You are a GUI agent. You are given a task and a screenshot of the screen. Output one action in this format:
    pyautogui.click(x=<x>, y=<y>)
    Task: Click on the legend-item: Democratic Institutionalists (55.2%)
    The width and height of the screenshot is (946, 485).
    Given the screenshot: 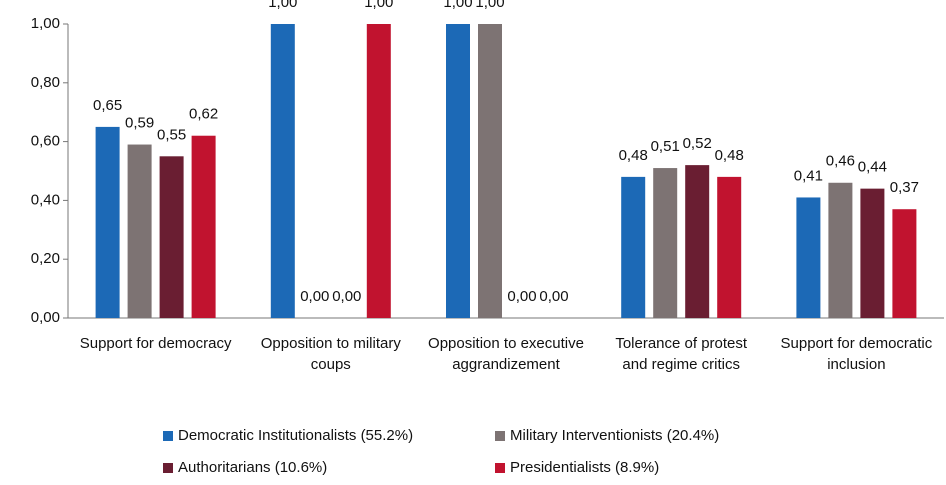 What is the action you would take?
    pyautogui.click(x=288, y=435)
    